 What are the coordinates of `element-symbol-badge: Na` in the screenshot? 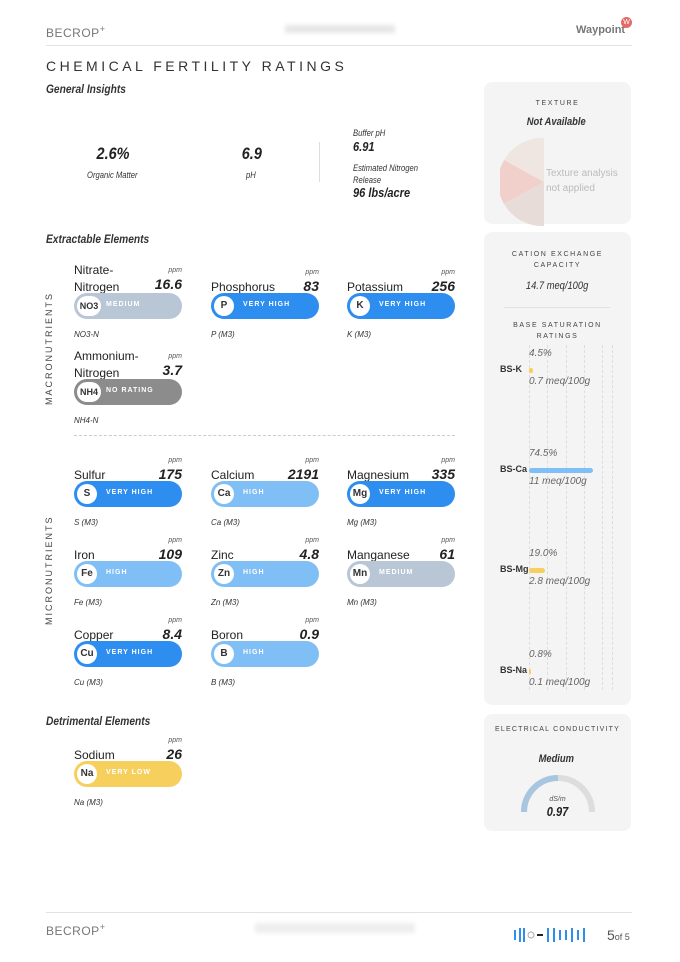 It's located at (87, 774).